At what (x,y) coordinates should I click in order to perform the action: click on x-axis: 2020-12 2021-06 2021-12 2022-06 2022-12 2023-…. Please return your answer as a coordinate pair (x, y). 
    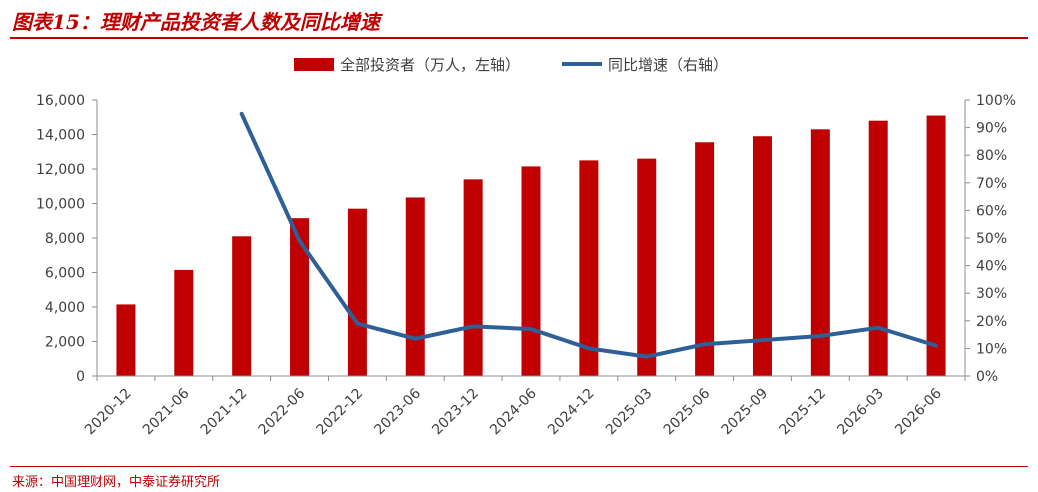
    Looking at the image, I should click on (524, 407).